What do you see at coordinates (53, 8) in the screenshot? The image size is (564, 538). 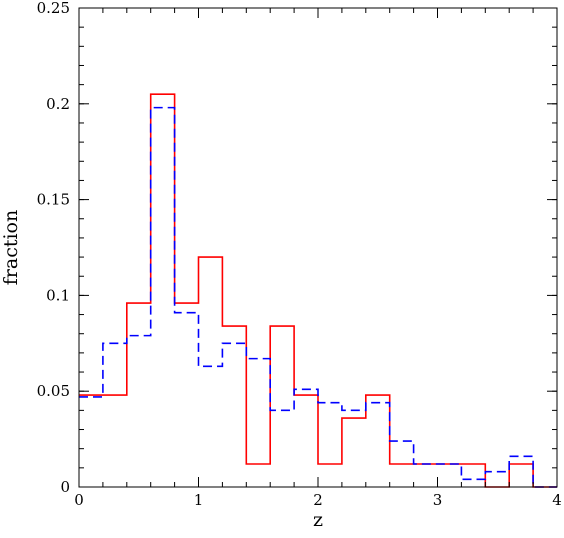 I see `y-tick-label: 0.25` at bounding box center [53, 8].